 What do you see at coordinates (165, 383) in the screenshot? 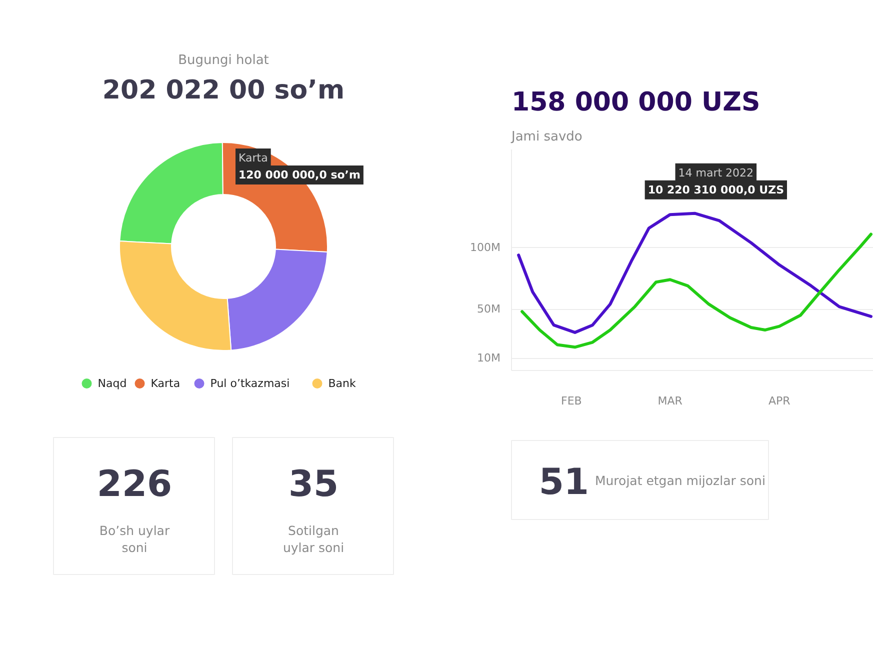
I see `legend-label: Karta` at bounding box center [165, 383].